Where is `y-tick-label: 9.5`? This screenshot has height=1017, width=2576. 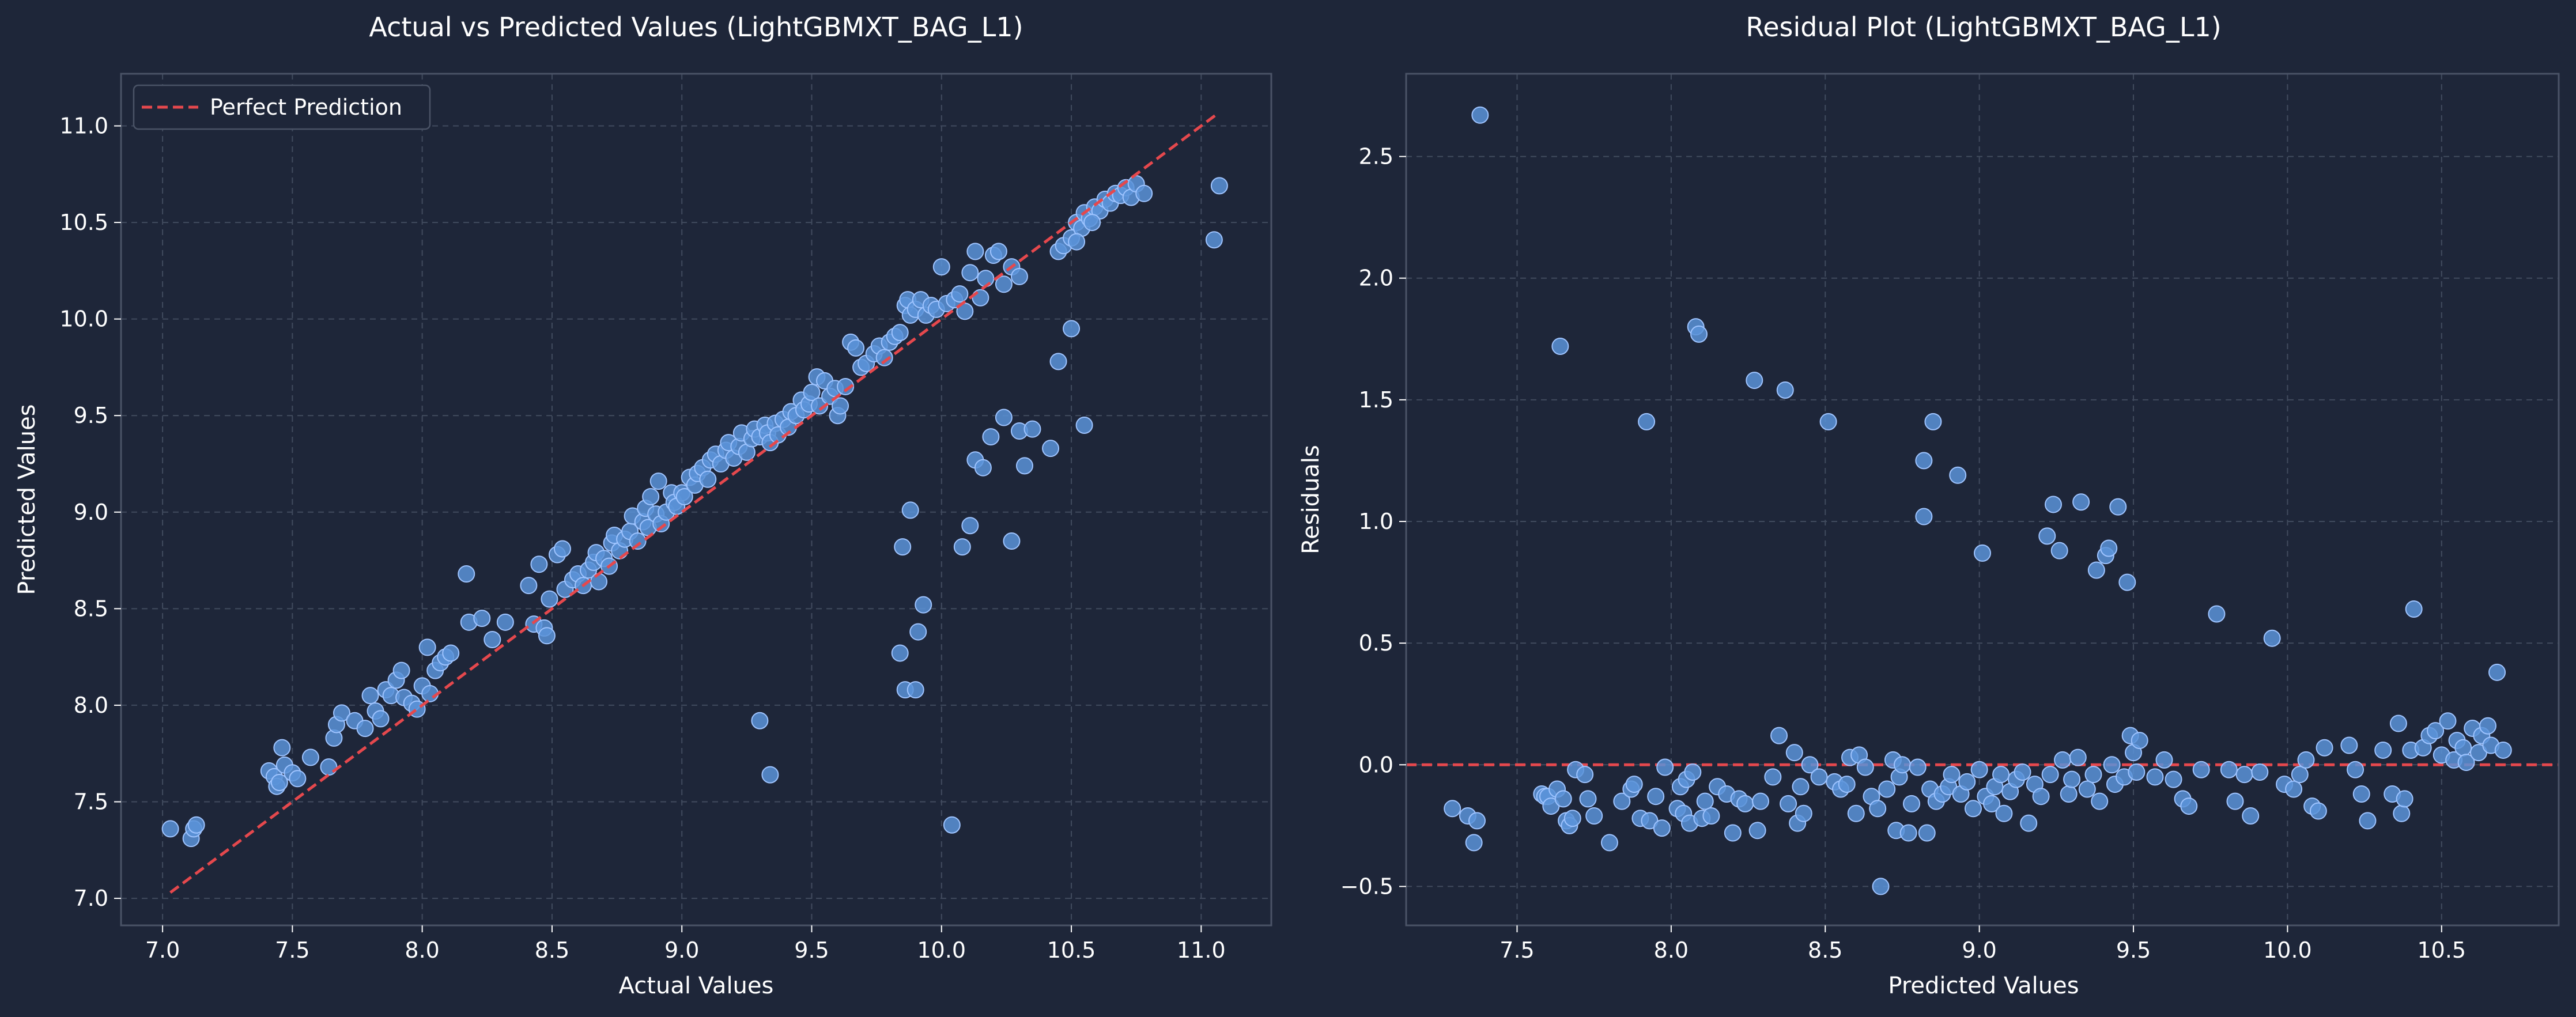 y-tick-label: 9.5 is located at coordinates (91, 415).